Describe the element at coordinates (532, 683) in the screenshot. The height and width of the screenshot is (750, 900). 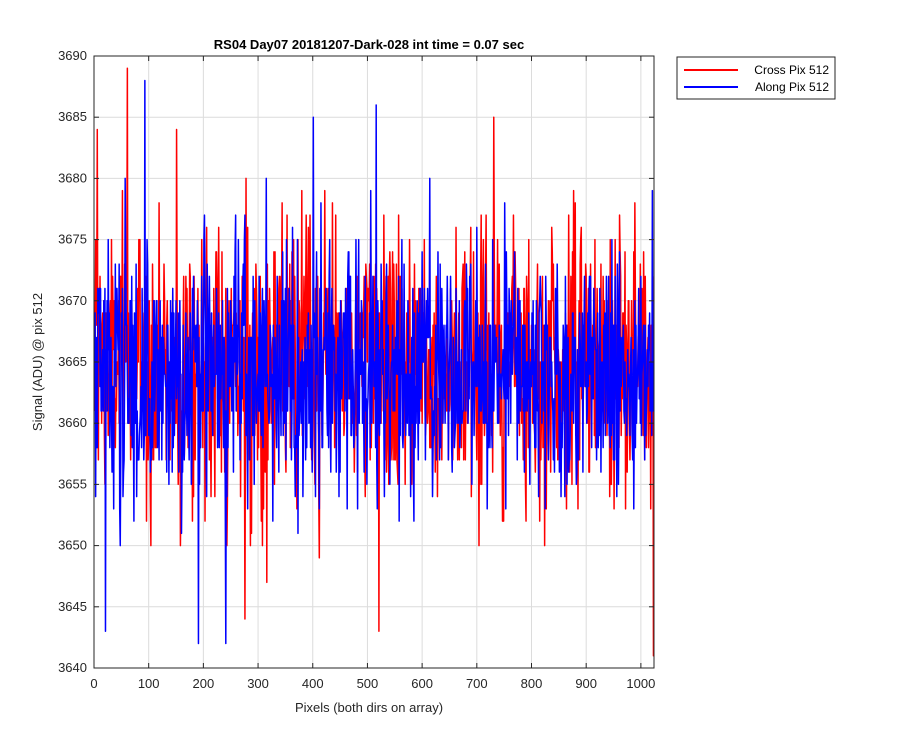
I see `x-tick-label: 800` at that location.